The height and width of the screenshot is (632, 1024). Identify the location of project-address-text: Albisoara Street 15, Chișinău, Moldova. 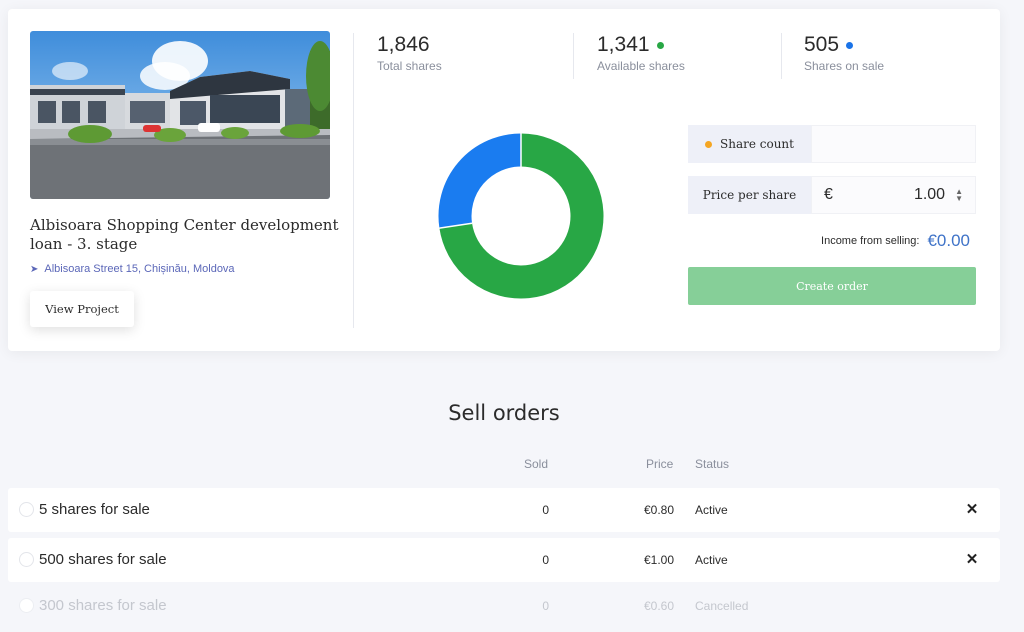
(139, 269).